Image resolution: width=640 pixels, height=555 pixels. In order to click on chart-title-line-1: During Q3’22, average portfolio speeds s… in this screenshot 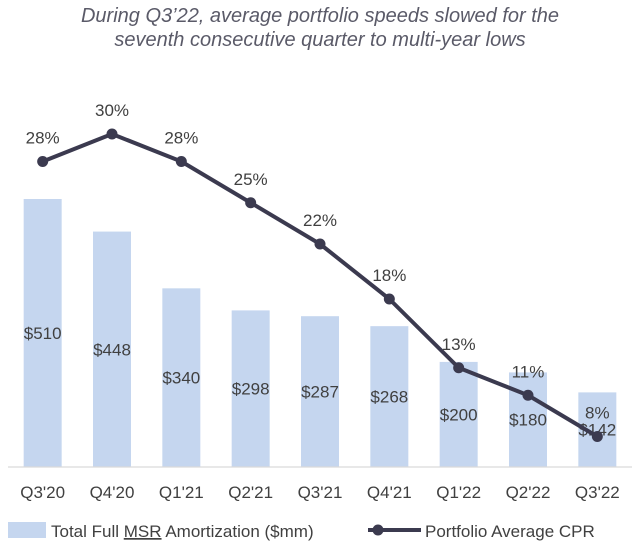, I will do `click(320, 16)`.